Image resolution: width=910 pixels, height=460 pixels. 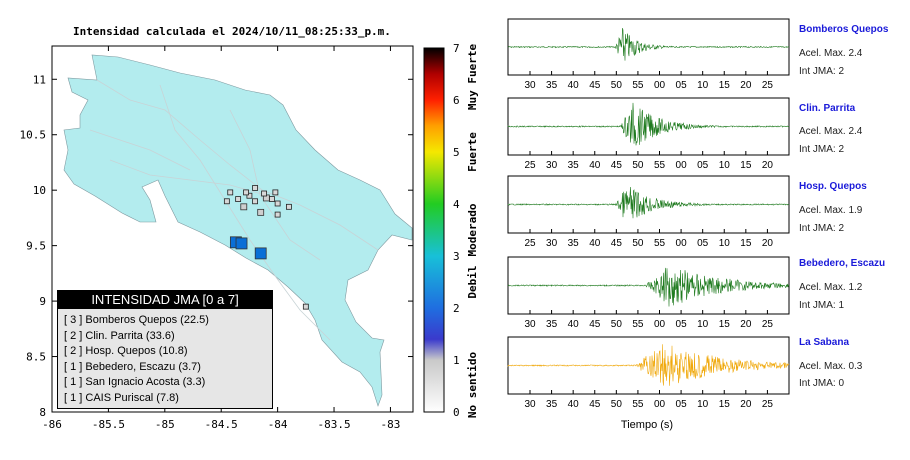 I want to click on colorbar-tick-label: 4, so click(x=456, y=204).